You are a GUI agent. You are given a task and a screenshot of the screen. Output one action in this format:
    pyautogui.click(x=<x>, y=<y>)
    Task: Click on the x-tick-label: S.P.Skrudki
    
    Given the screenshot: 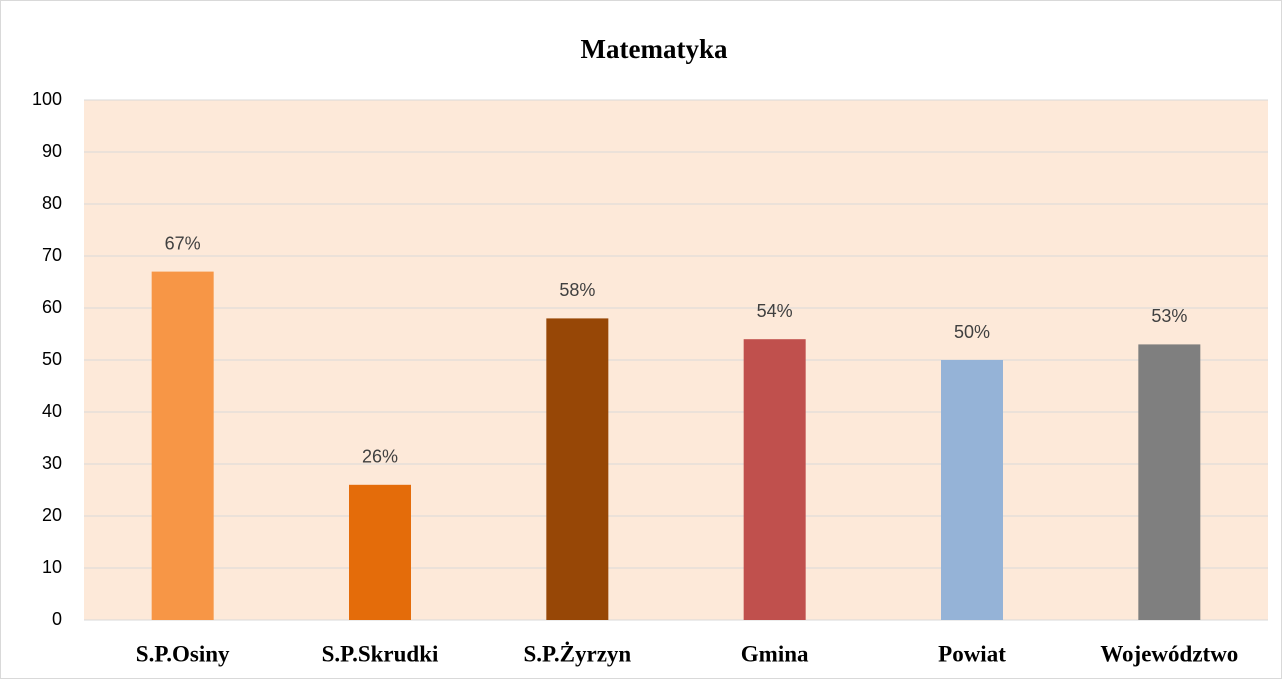 What is the action you would take?
    pyautogui.click(x=380, y=653)
    